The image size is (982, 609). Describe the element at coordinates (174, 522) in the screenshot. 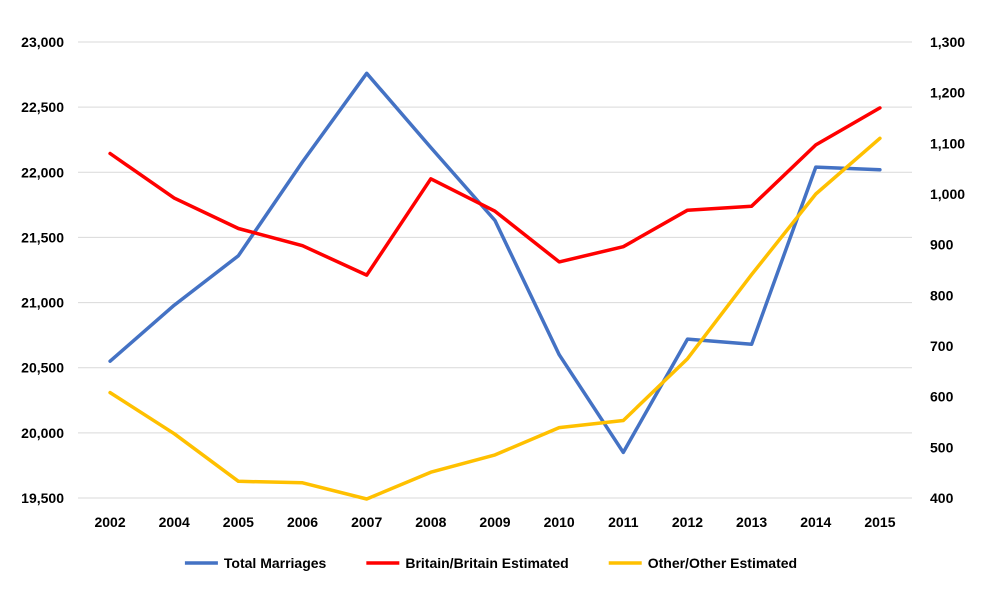

I see `x-tick-label: 2004` at that location.